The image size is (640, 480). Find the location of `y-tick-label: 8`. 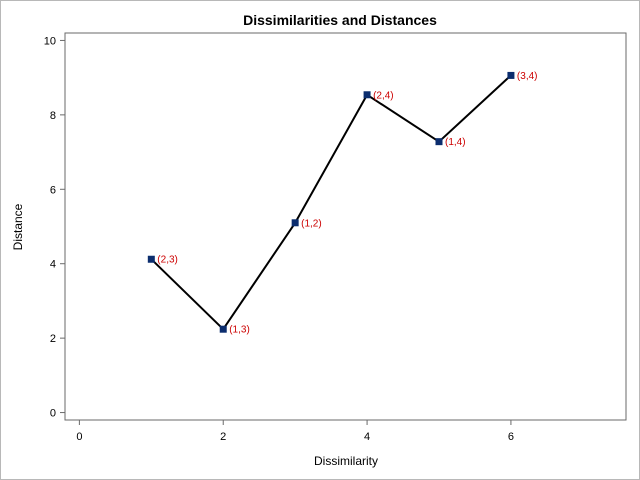

y-tick-label: 8 is located at coordinates (53, 116).